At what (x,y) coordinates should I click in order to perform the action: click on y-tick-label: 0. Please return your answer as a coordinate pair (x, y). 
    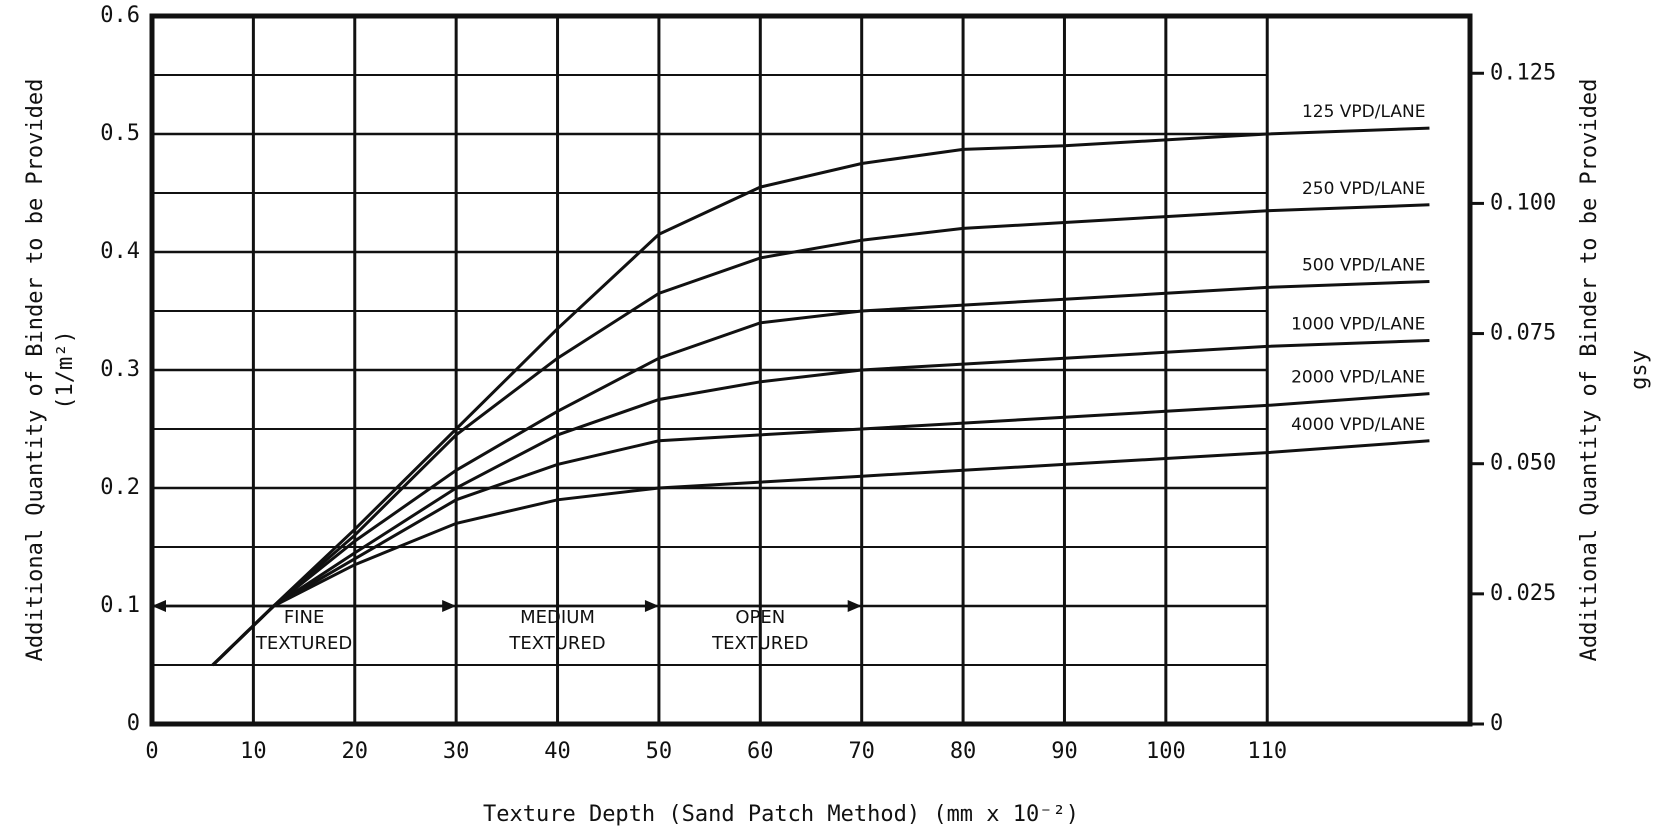
    Looking at the image, I should click on (133, 723).